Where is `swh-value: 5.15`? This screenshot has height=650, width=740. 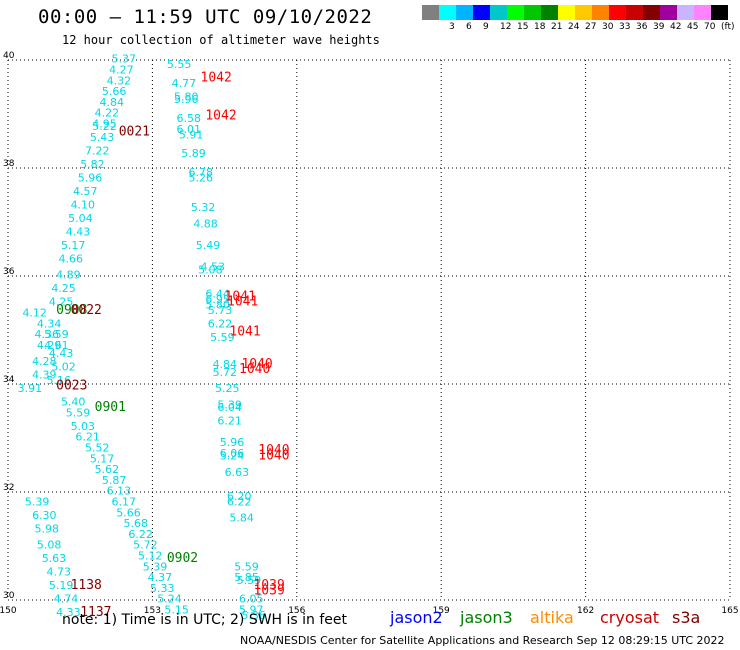 swh-value: 5.15 is located at coordinates (176, 610).